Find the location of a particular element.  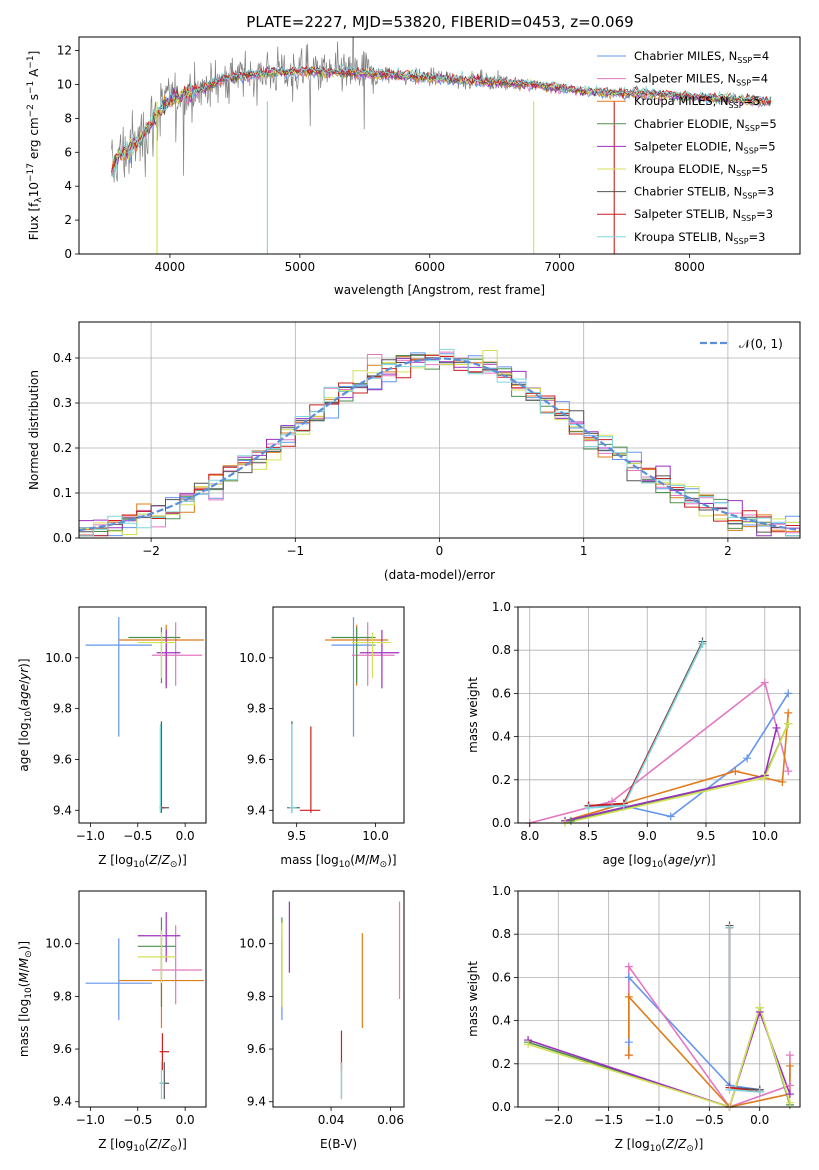

axis-label-part: yr is located at coordinates (24, 674).